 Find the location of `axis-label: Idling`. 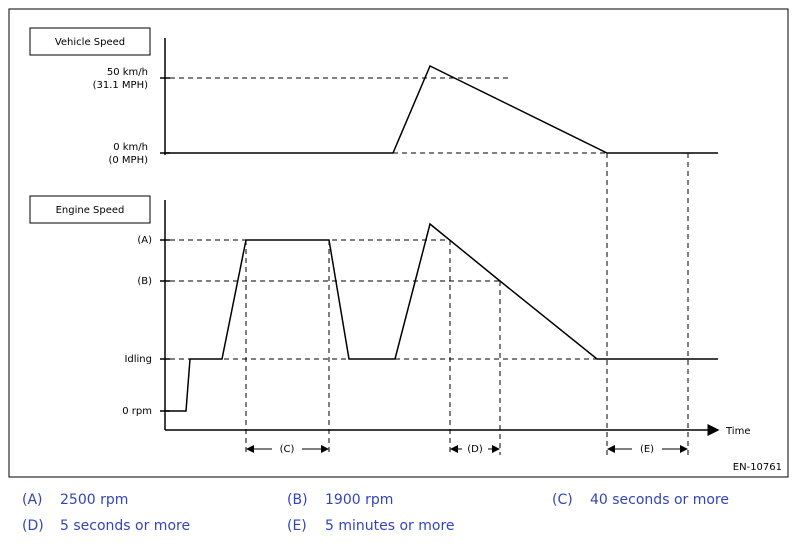

axis-label: Idling is located at coordinates (138, 359).